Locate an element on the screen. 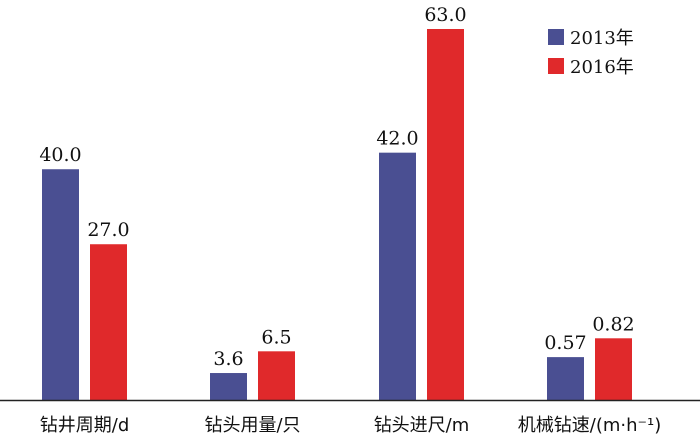 The height and width of the screenshot is (440, 700). value-label-penetration-rate-2016: 0.82 is located at coordinates (613, 324).